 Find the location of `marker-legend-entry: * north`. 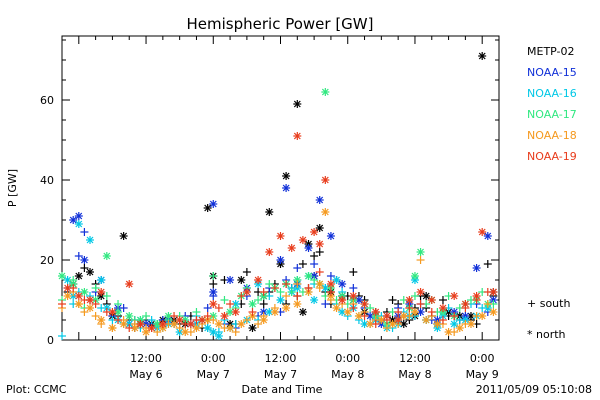

marker-legend-entry: * north is located at coordinates (546, 334).